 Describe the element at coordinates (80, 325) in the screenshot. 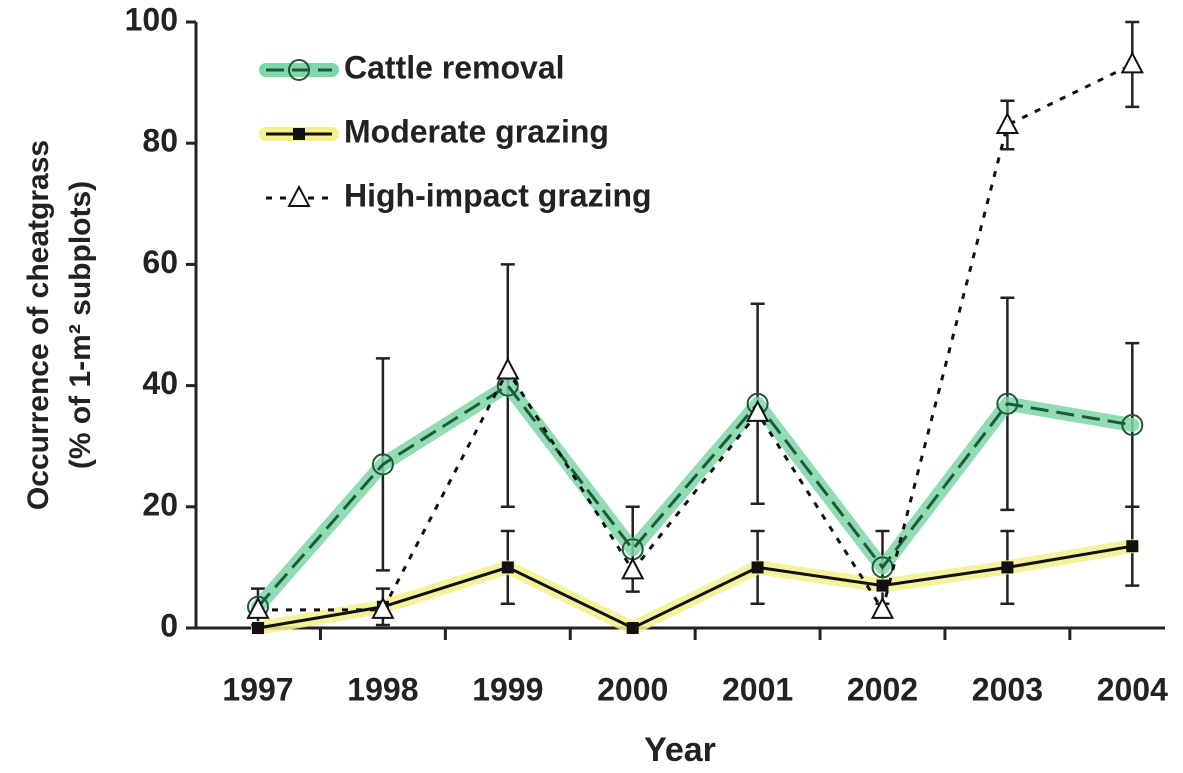

I see `y-axis-label: (% of 1-m² subplots)` at that location.